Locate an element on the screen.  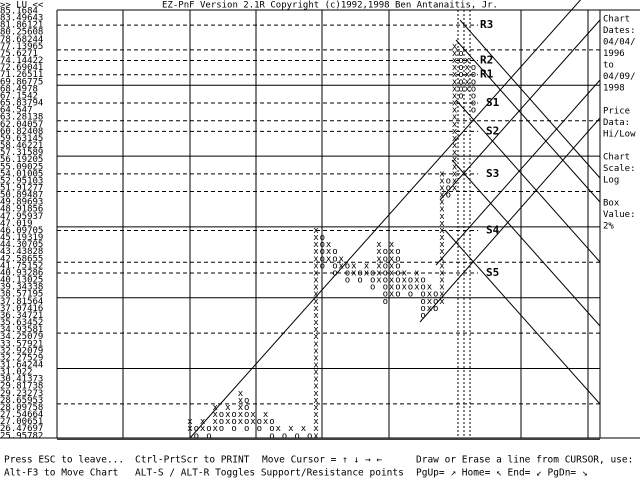
price-label: 69.86775 is located at coordinates (21, 82).